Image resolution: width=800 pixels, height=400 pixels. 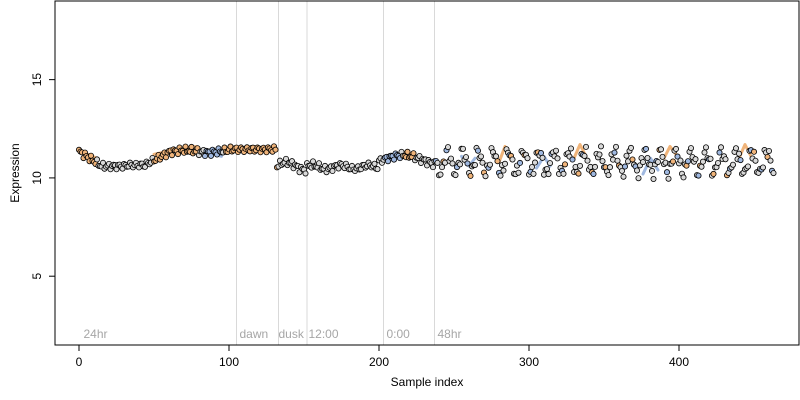 What do you see at coordinates (37, 178) in the screenshot?
I see `y-tick-label-1: 10` at bounding box center [37, 178].